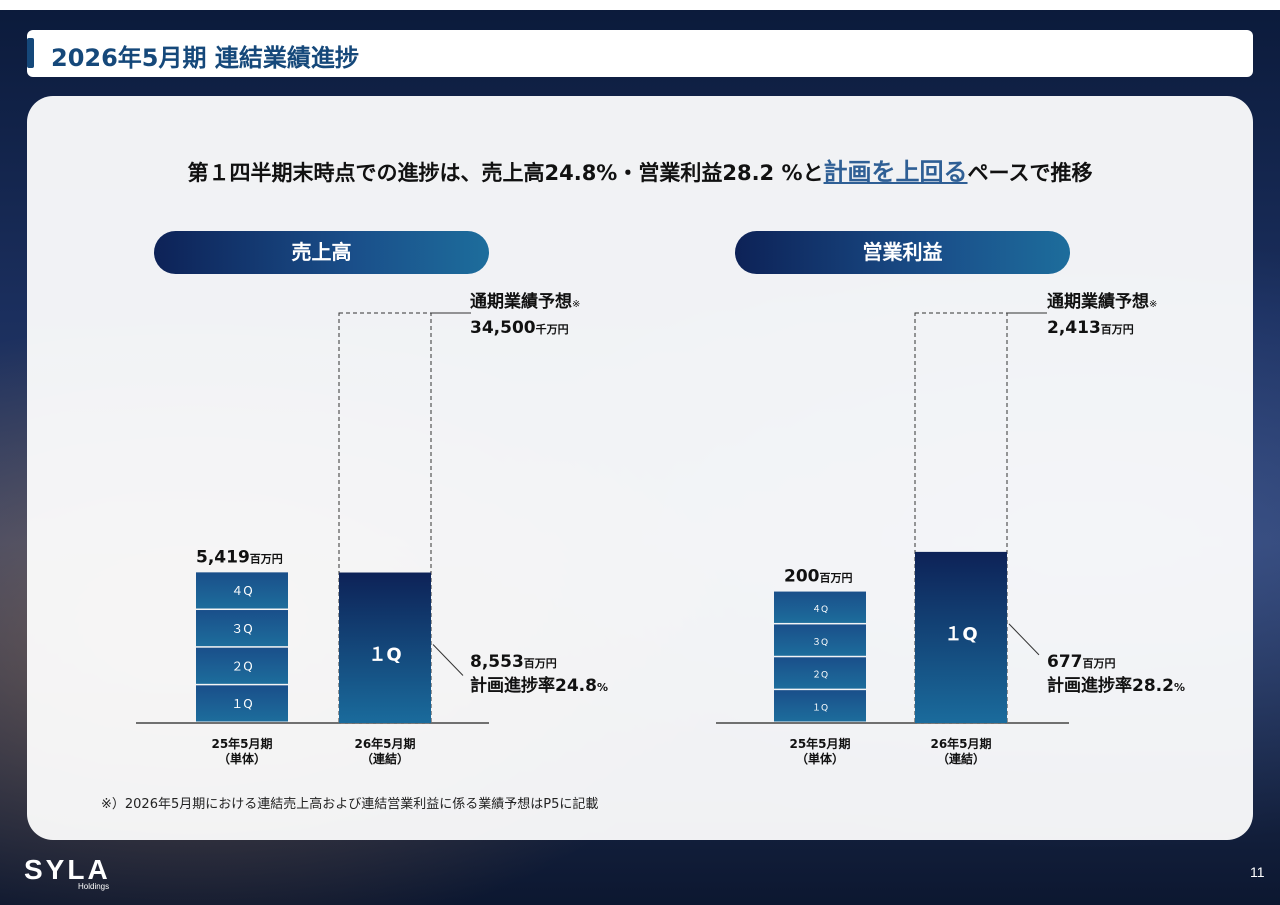 The image size is (1280, 905). What do you see at coordinates (321, 252) in the screenshot?
I see `chart-title-sales: 売上高` at bounding box center [321, 252].